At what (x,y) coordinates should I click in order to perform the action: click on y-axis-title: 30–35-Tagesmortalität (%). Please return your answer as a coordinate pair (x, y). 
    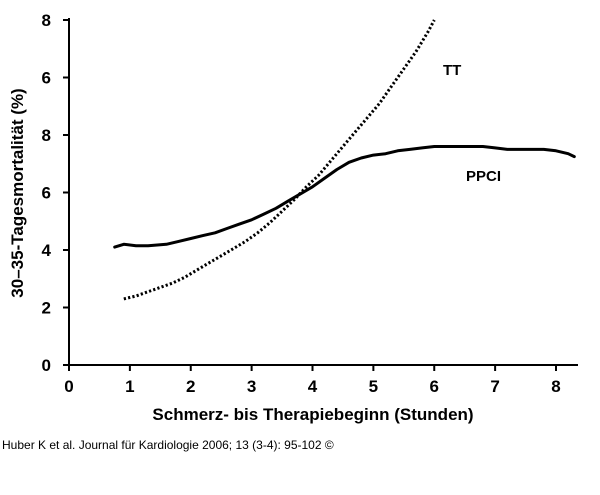
    Looking at the image, I should click on (17, 192).